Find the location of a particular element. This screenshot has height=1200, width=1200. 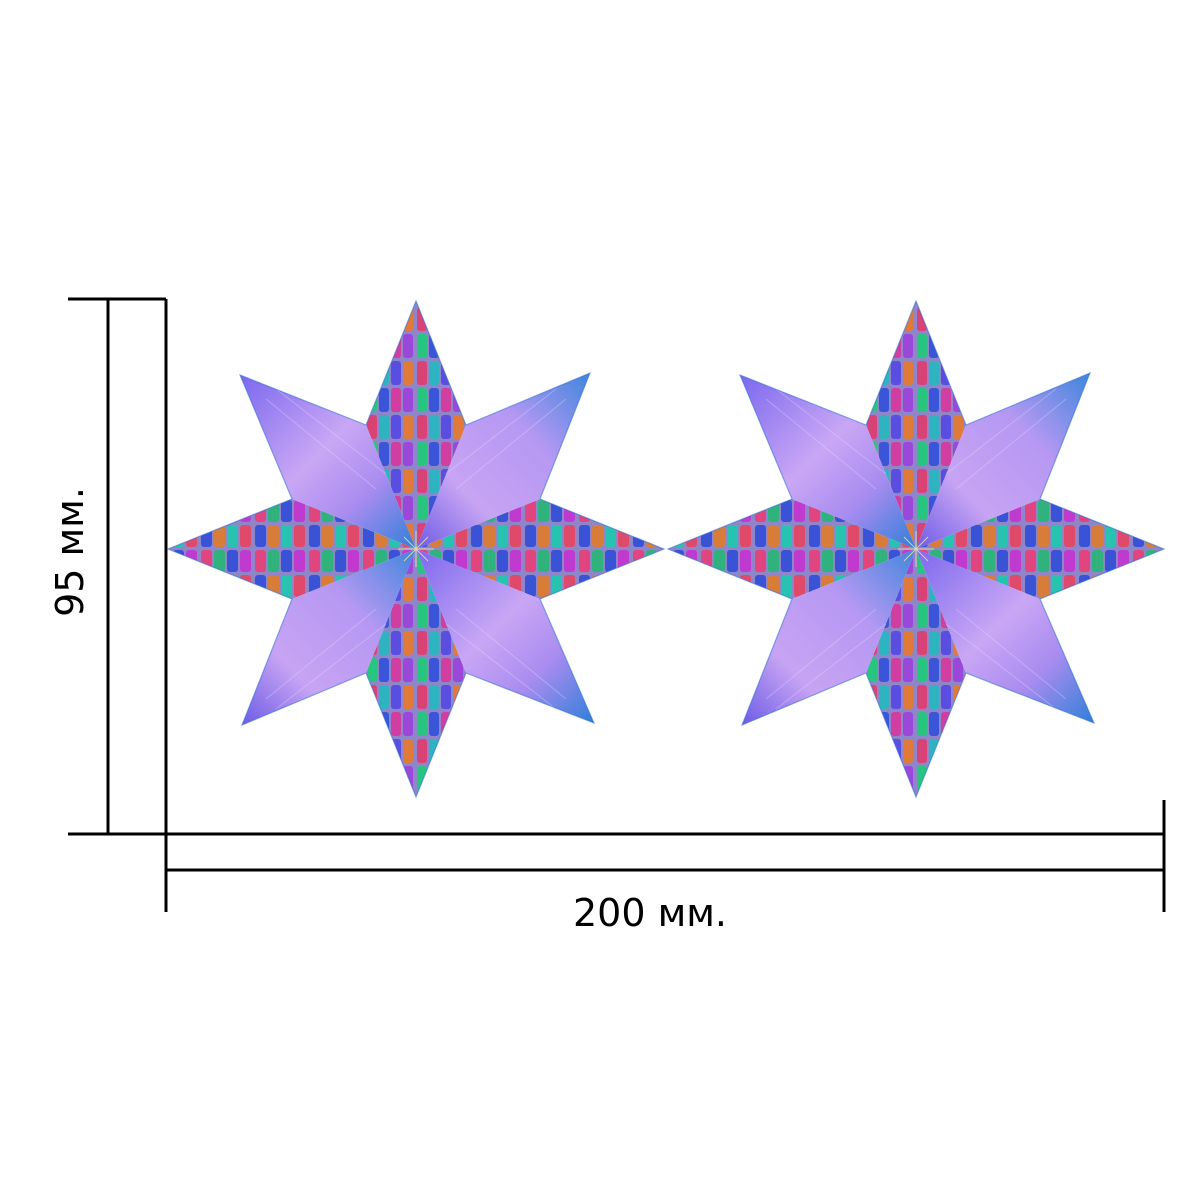

height-dimension: 95 мм. is located at coordinates (108, 566).